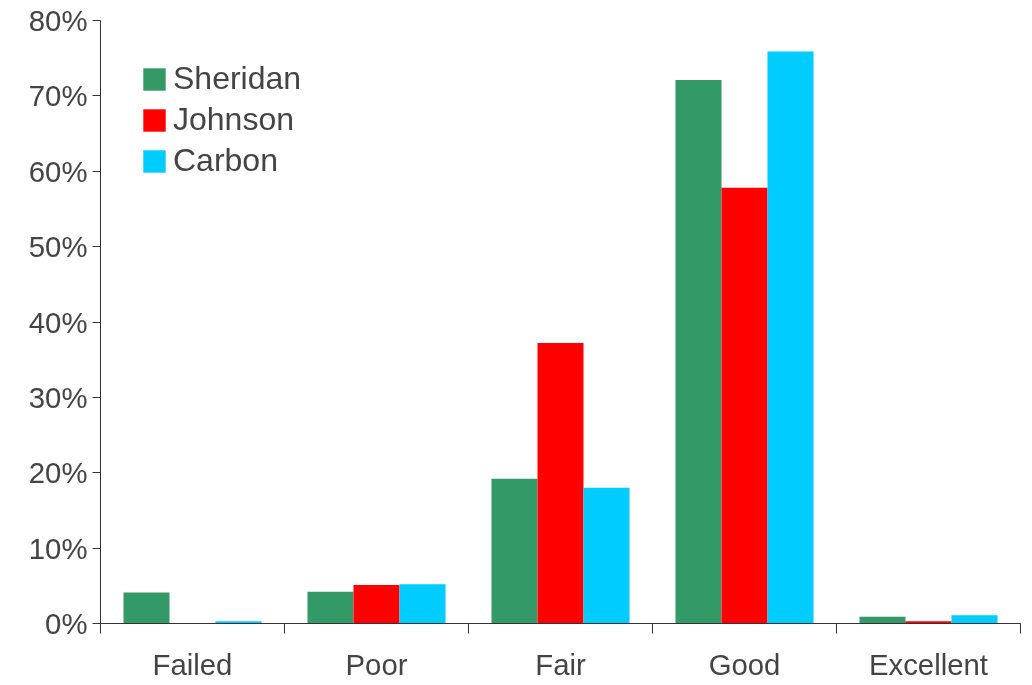 The width and height of the screenshot is (1032, 685). Describe the element at coordinates (744, 664) in the screenshot. I see `x-tick-label: Good` at that location.